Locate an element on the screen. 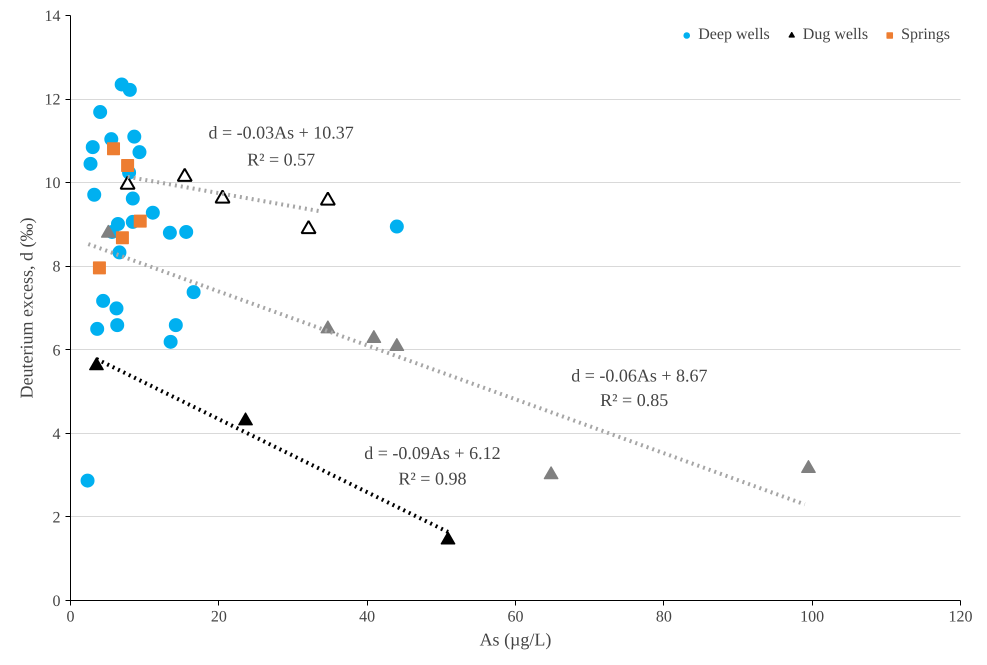 The height and width of the screenshot is (665, 987). x-tick-label: 120 is located at coordinates (960, 617).